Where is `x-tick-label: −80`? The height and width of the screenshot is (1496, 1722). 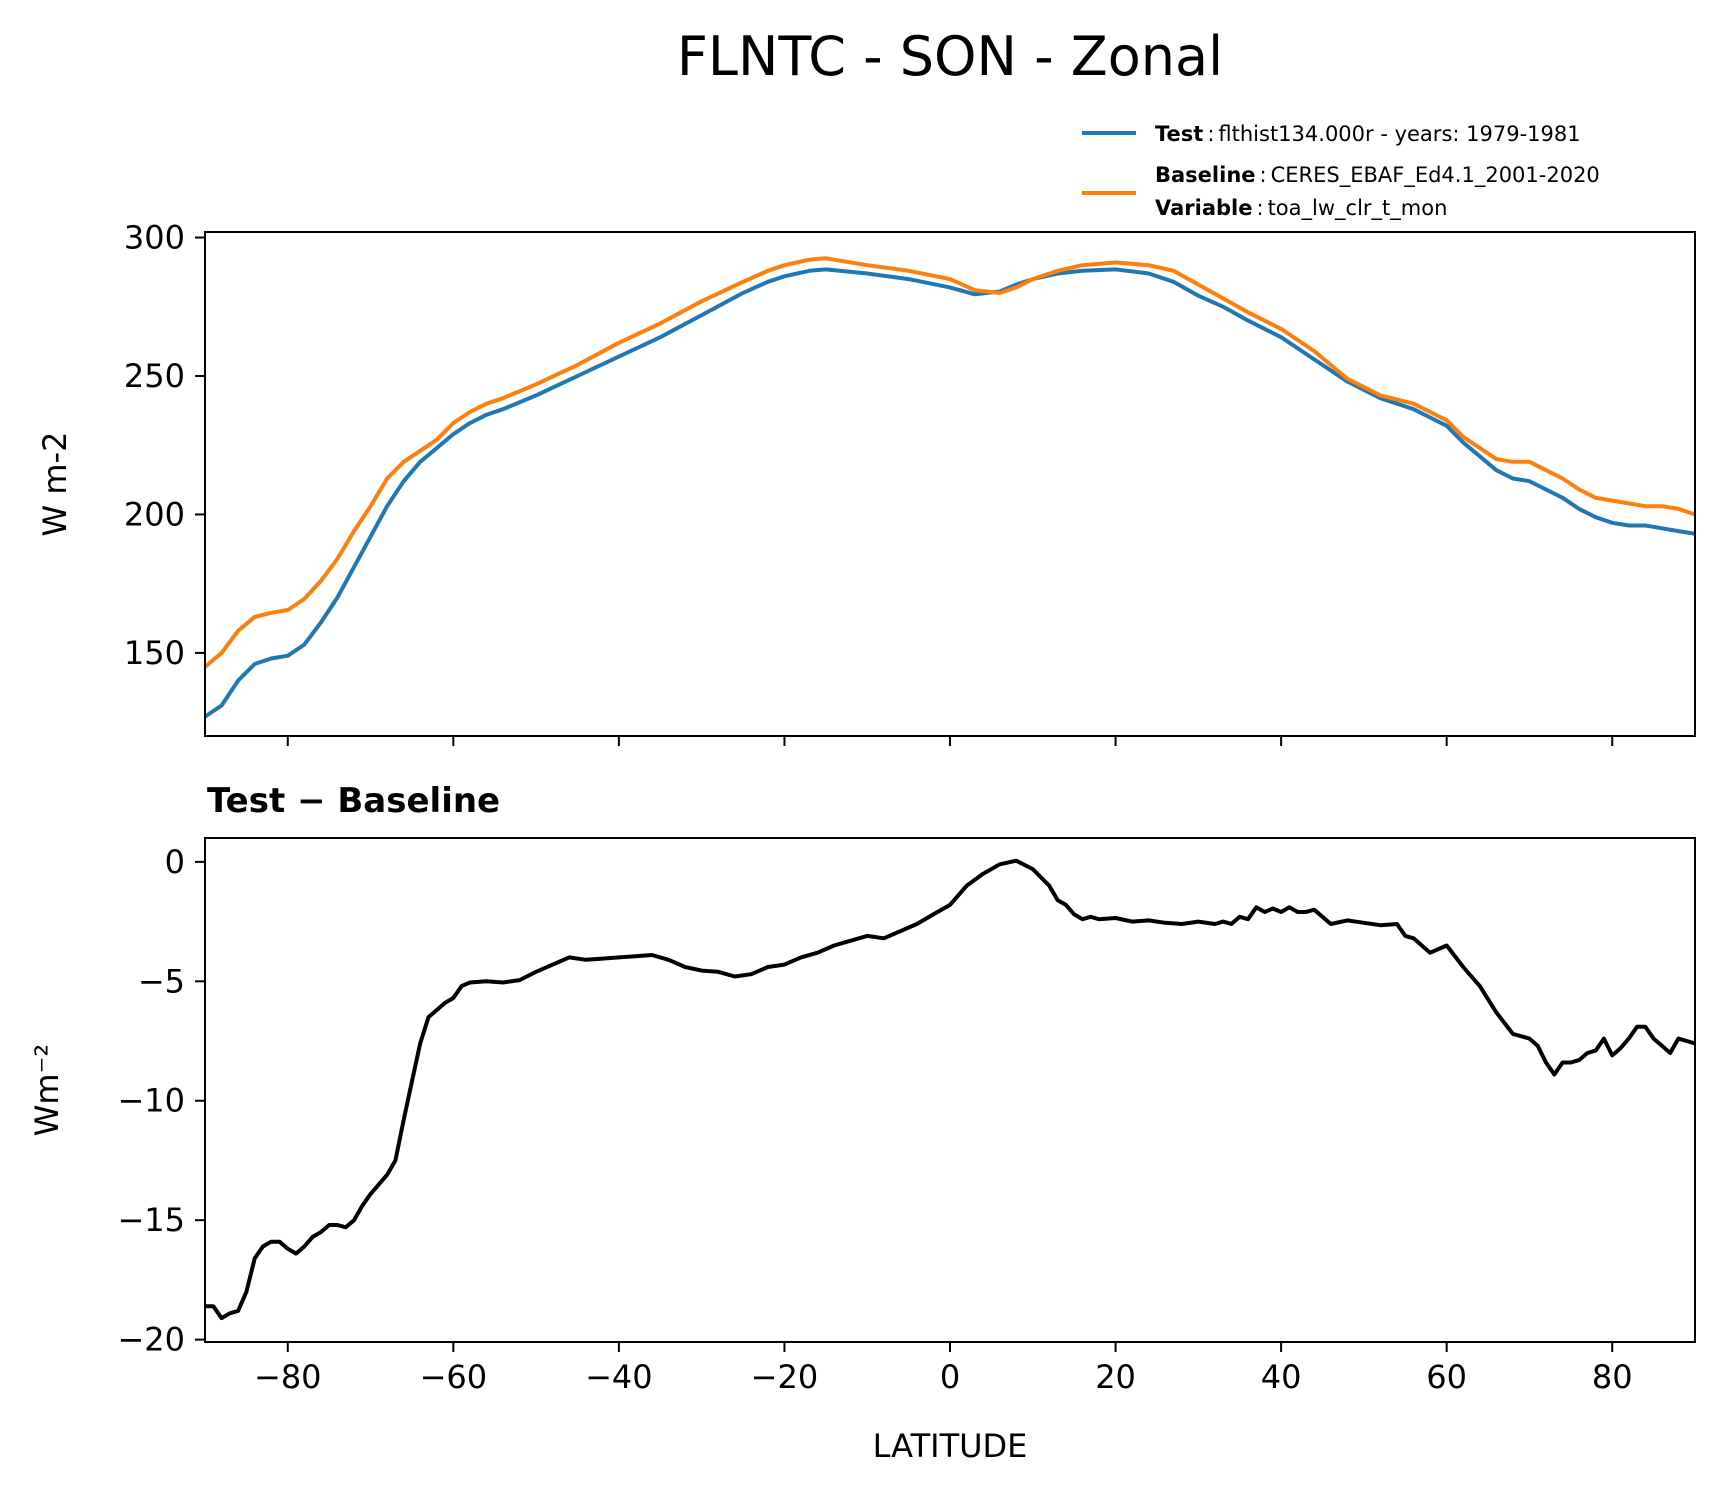
x-tick-label: −80 is located at coordinates (288, 1377).